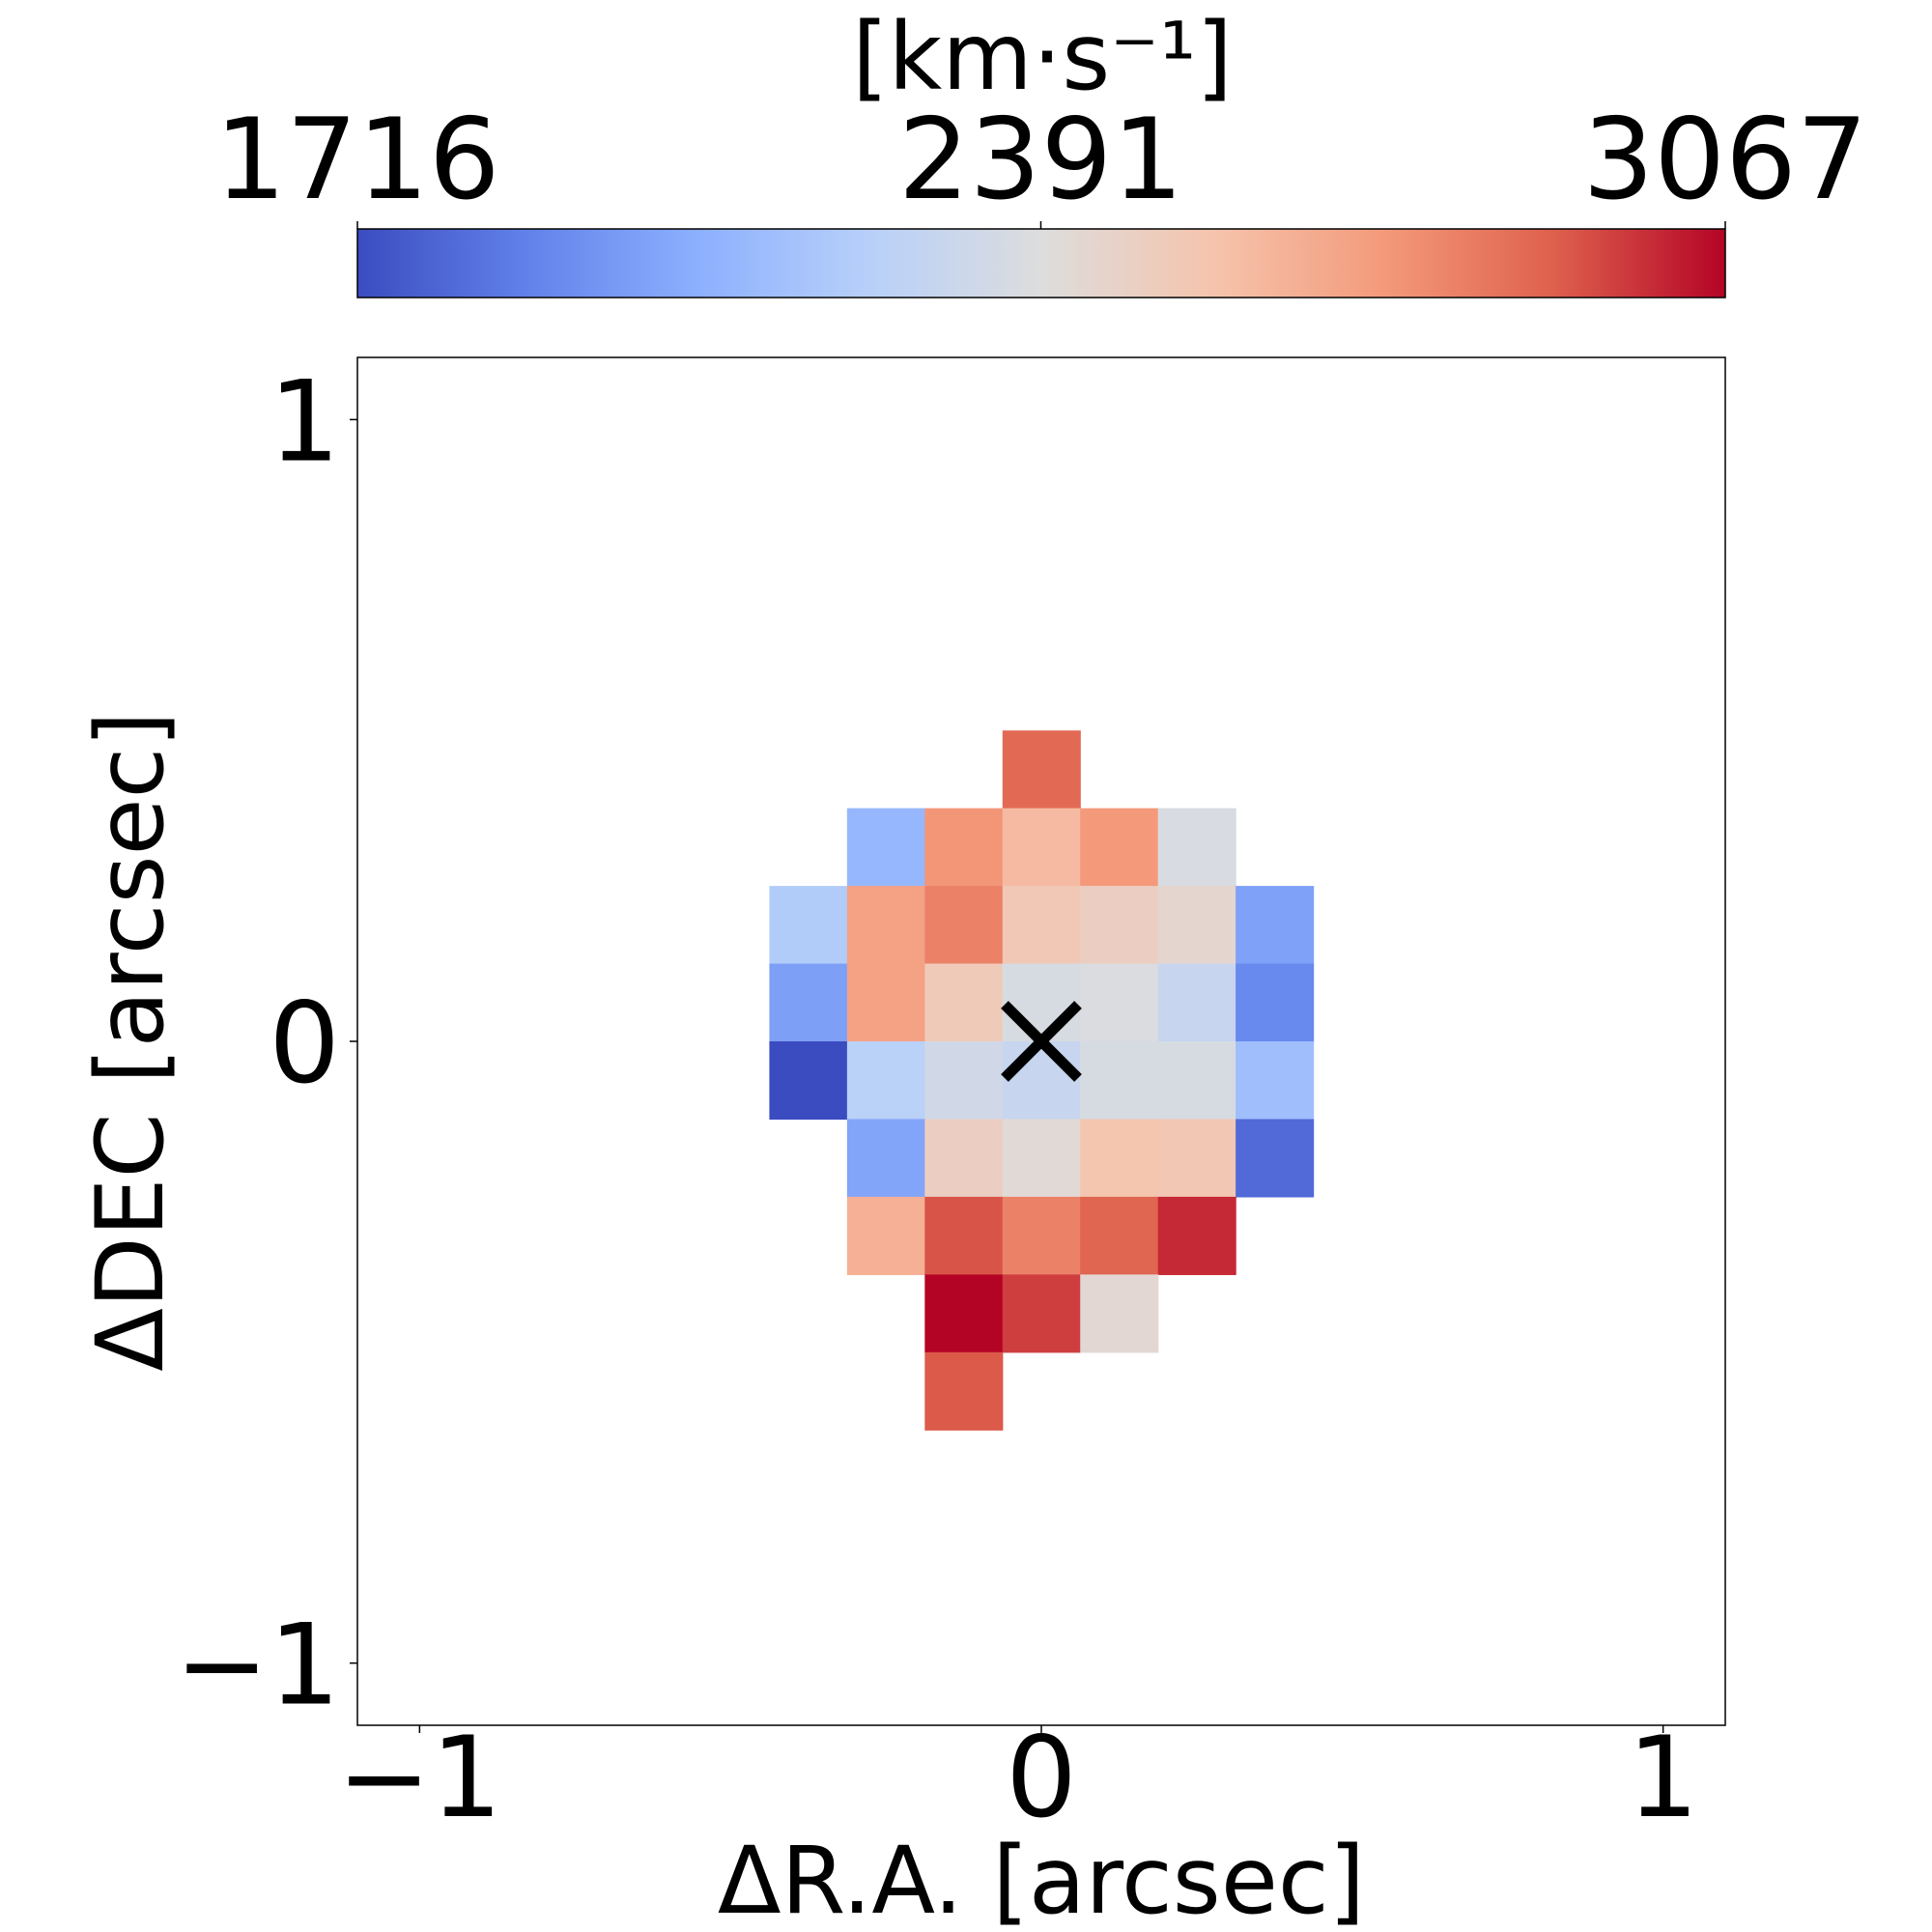 The height and width of the screenshot is (1932, 1932). What do you see at coordinates (257, 1666) in the screenshot?
I see `y-tick-label: −1` at bounding box center [257, 1666].